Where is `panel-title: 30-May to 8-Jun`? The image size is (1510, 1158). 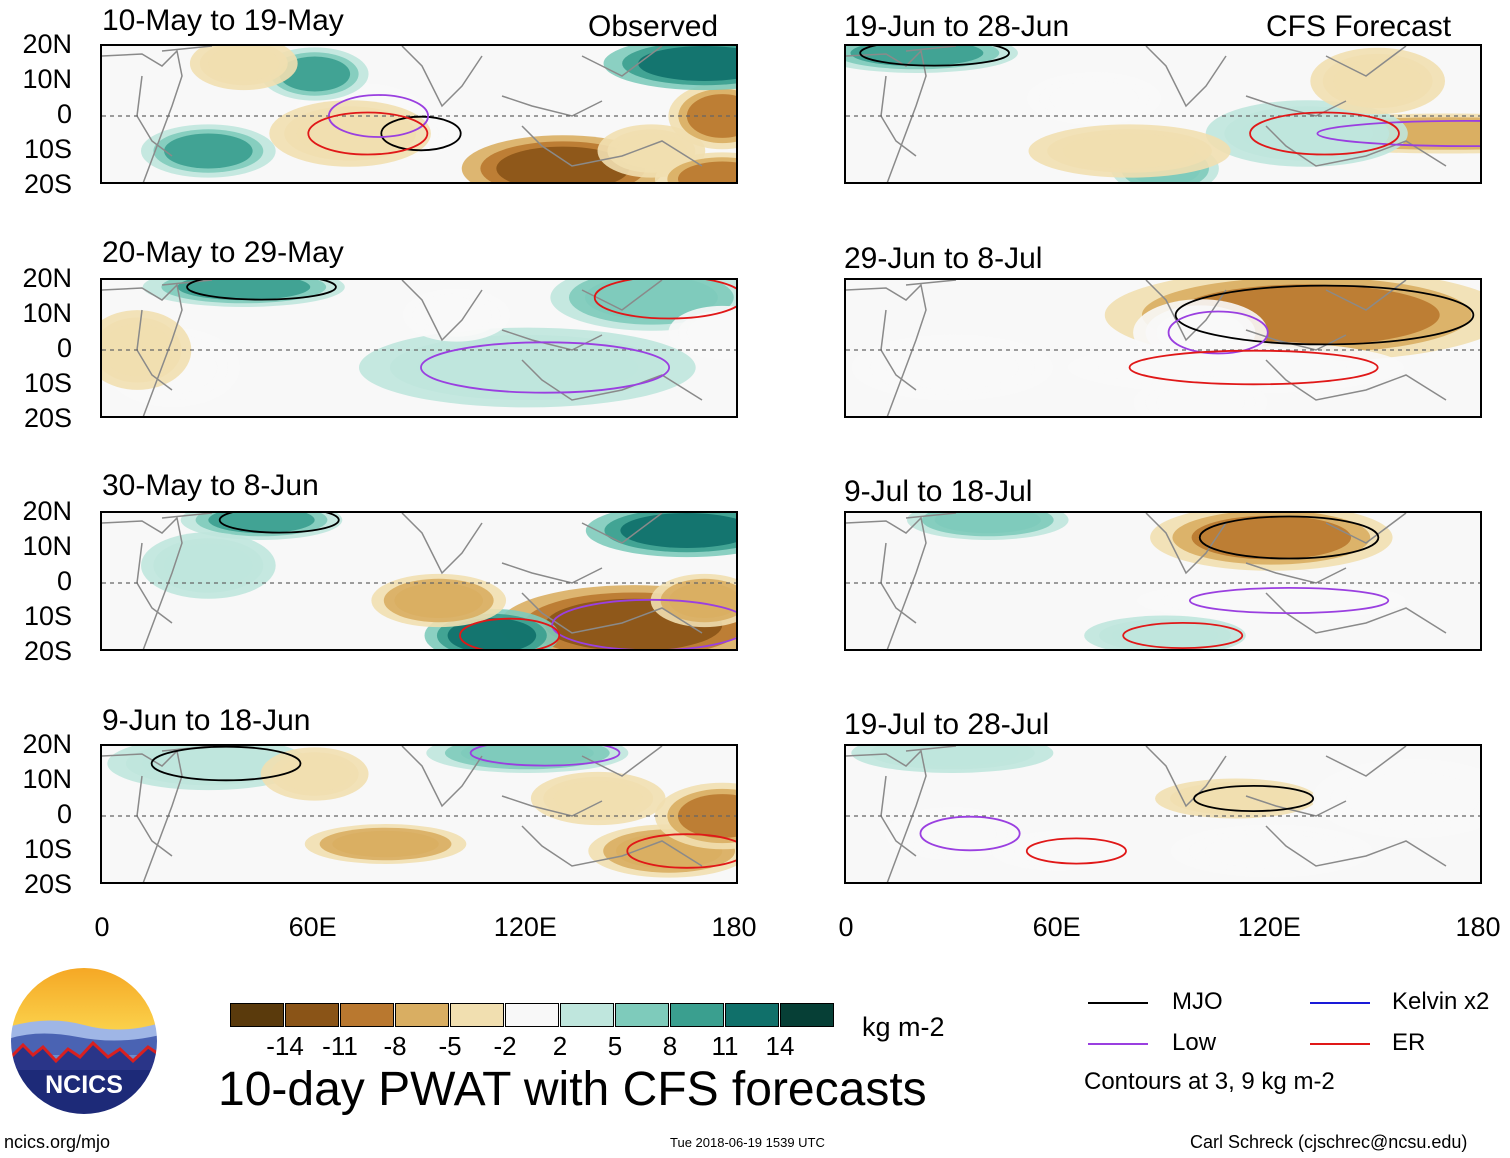 panel-title: 30-May to 8-Jun is located at coordinates (210, 485).